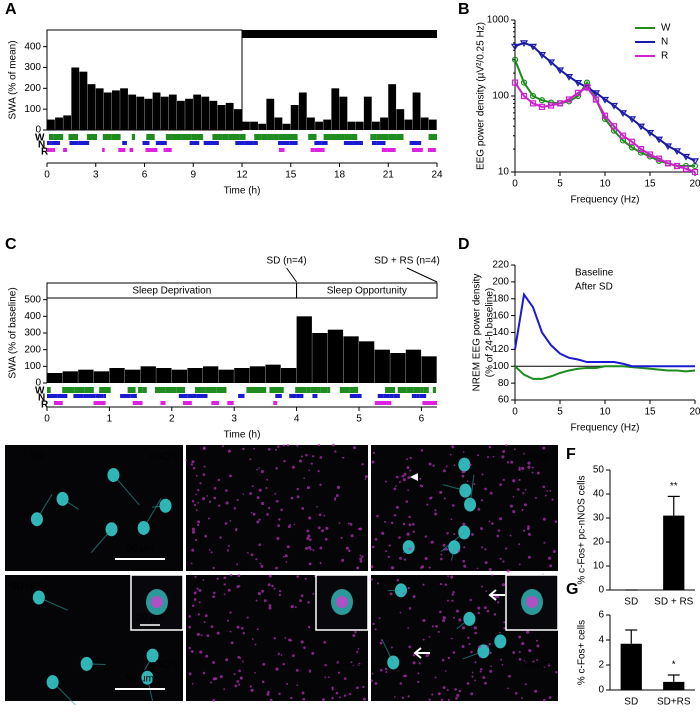 The width and height of the screenshot is (700, 713). I want to click on y-axis-label: % c-Fos+ cells, so click(582, 652).